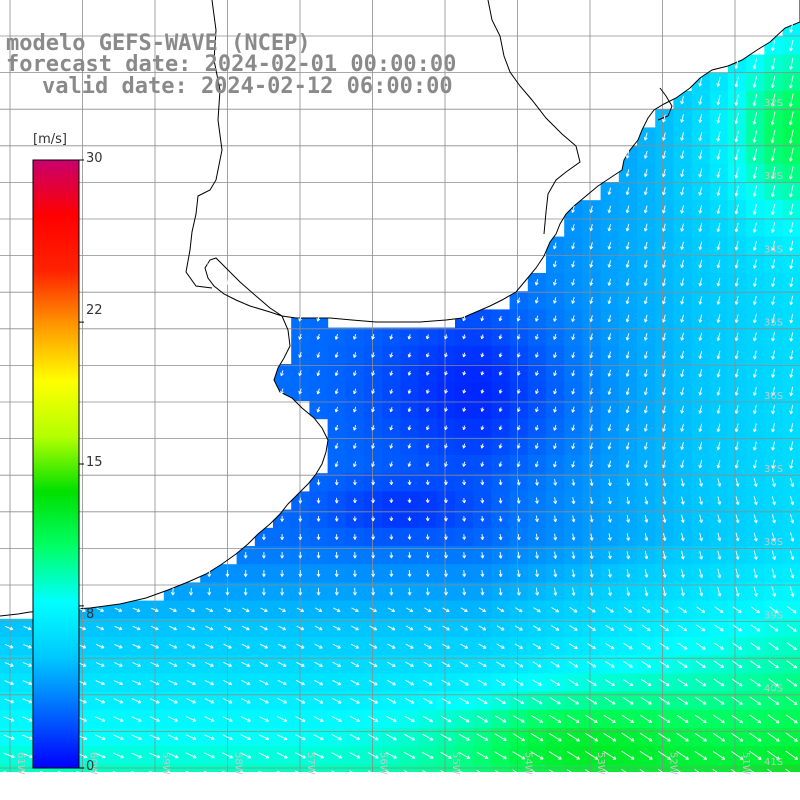  I want to click on longitude-label: 51W, so click(745, 763).